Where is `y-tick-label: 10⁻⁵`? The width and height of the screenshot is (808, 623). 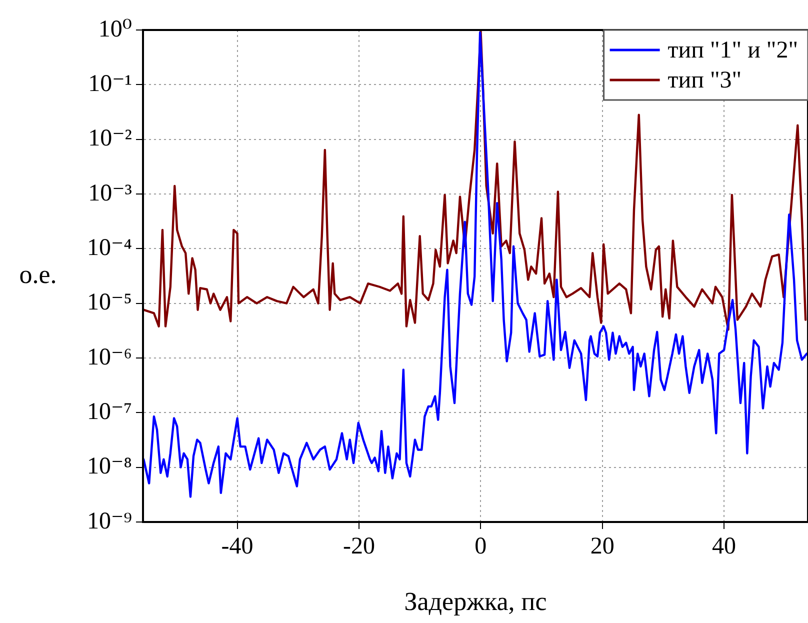 y-tick-label: 10⁻⁵ is located at coordinates (109, 303).